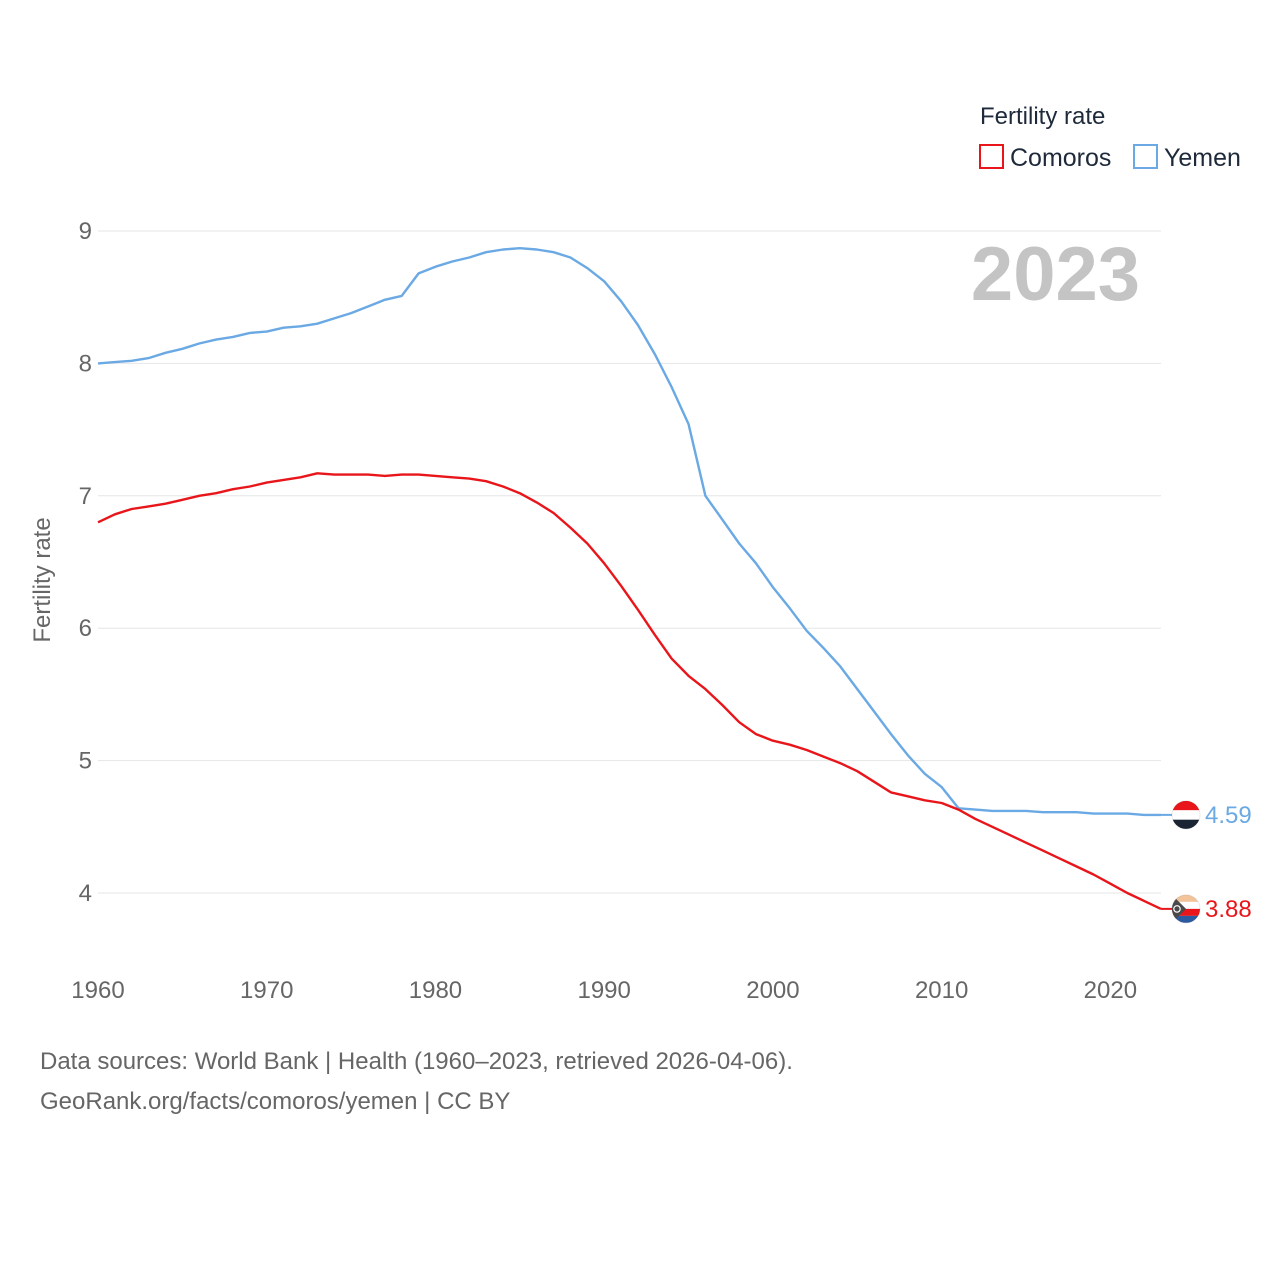  I want to click on y-tick-label: 8, so click(85, 363).